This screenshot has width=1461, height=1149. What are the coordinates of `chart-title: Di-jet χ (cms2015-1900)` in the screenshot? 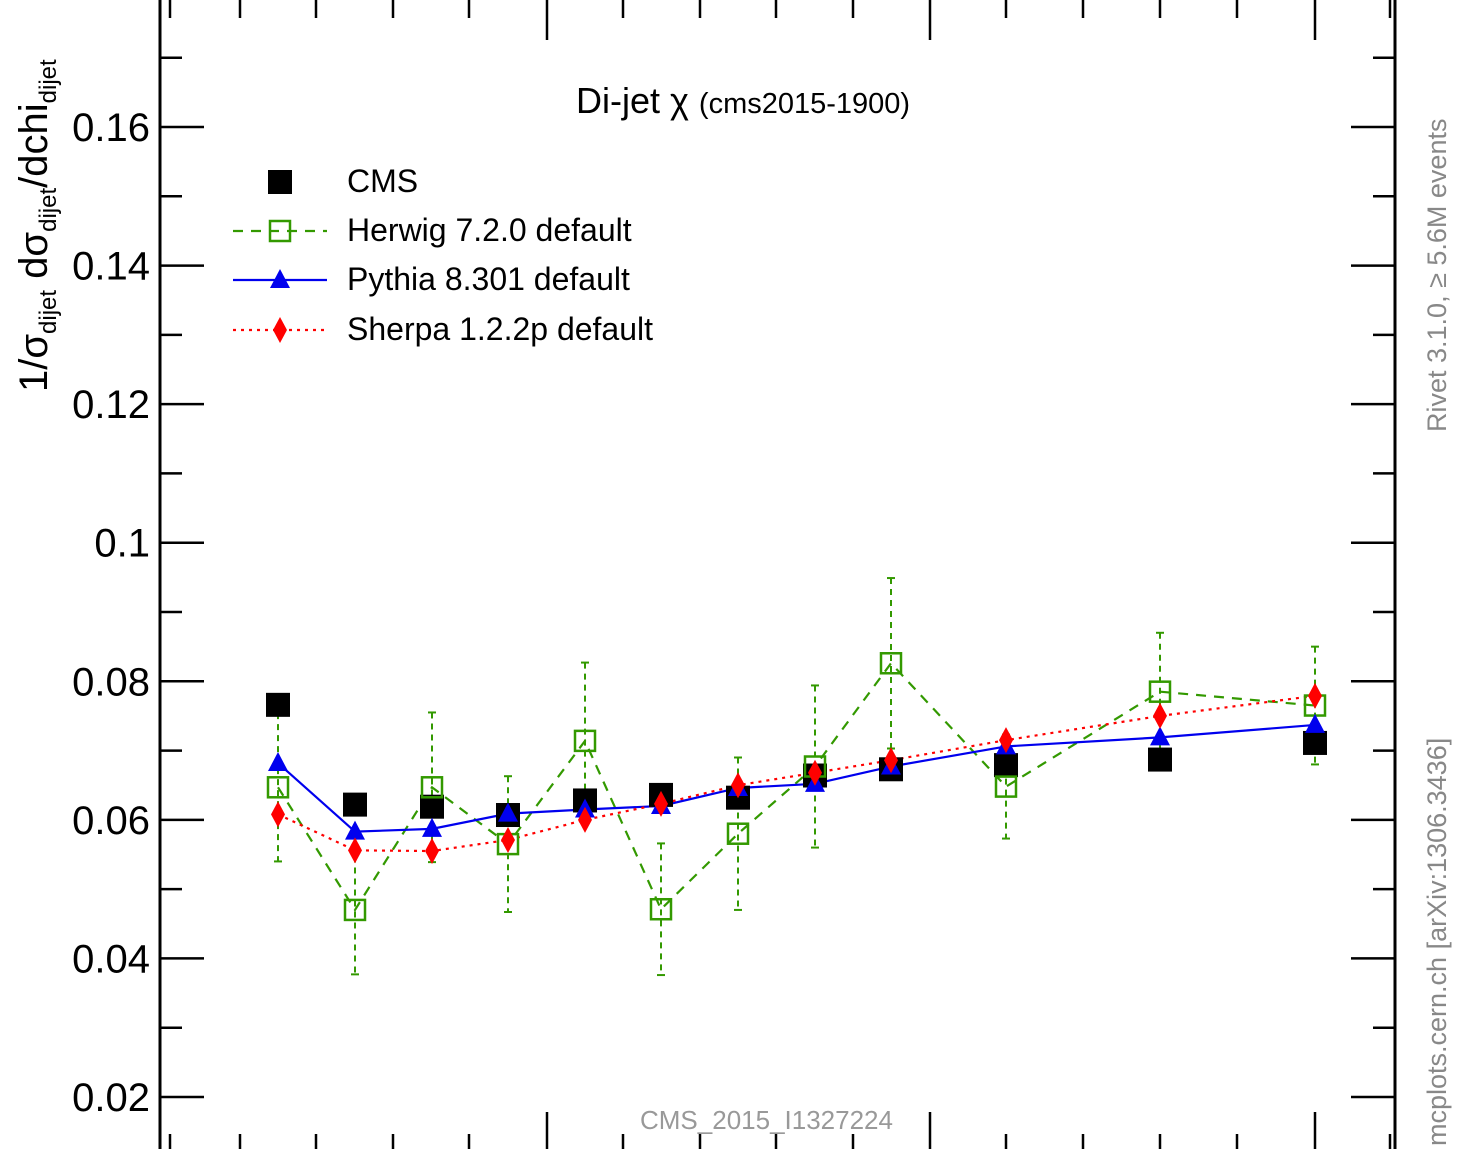 It's located at (743, 101).